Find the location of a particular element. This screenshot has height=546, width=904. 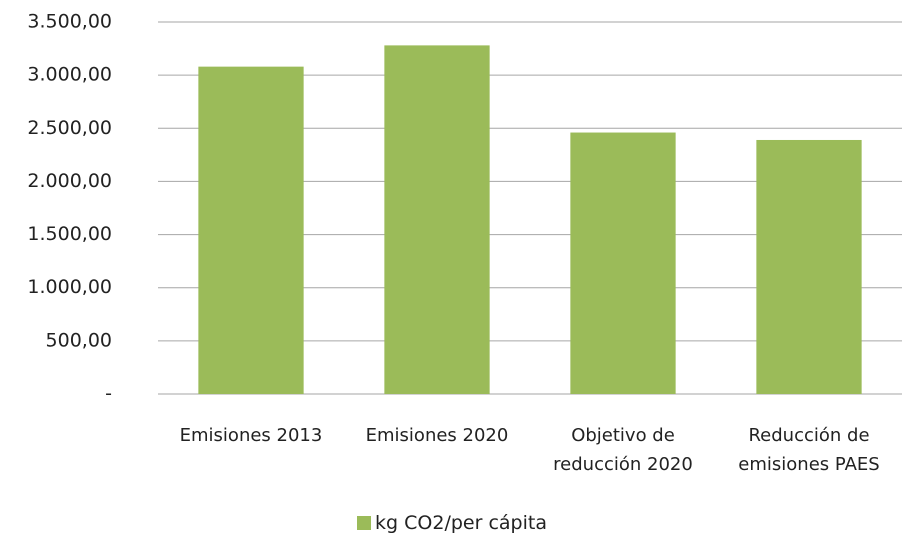

legend: kg CO2/per cápita is located at coordinates (452, 523).